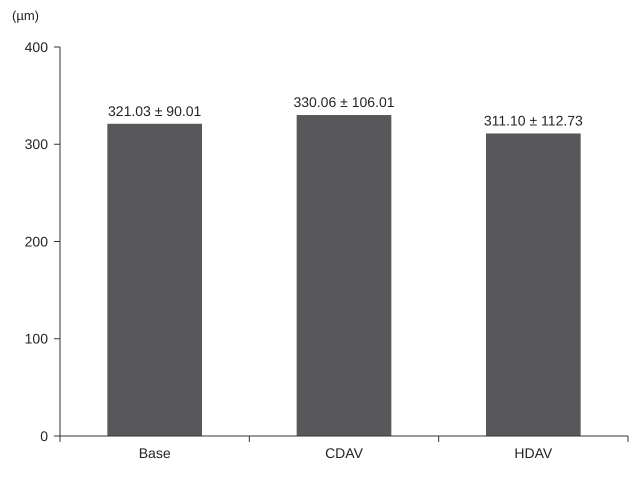 This screenshot has width=641, height=493. Describe the element at coordinates (36, 338) in the screenshot. I see `y-tick-label: 100` at that location.